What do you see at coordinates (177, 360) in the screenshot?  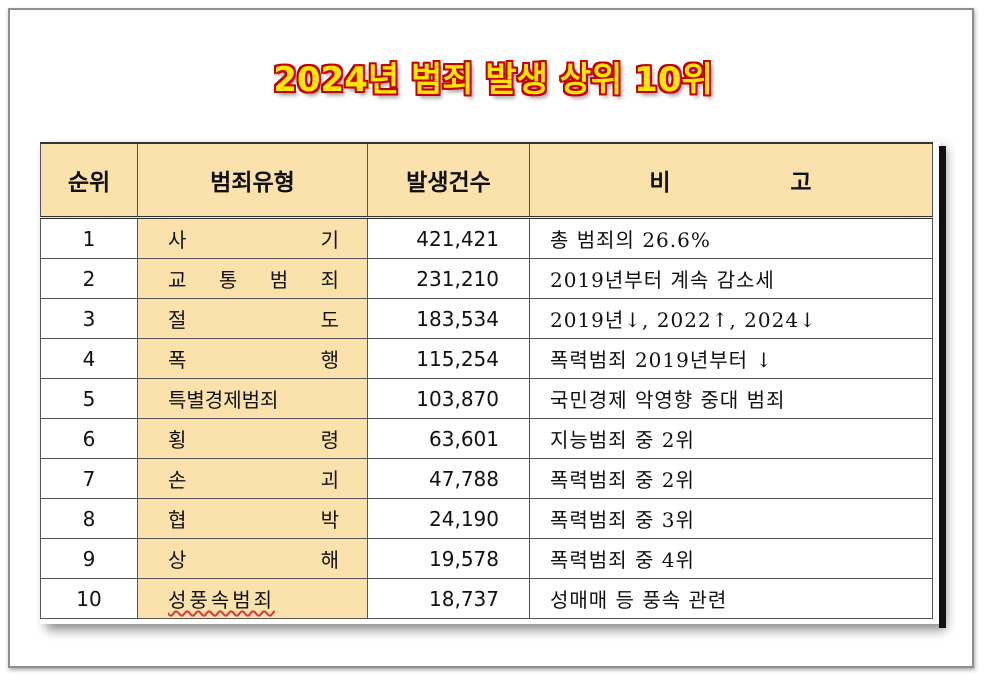 I see `type-char: 폭` at bounding box center [177, 360].